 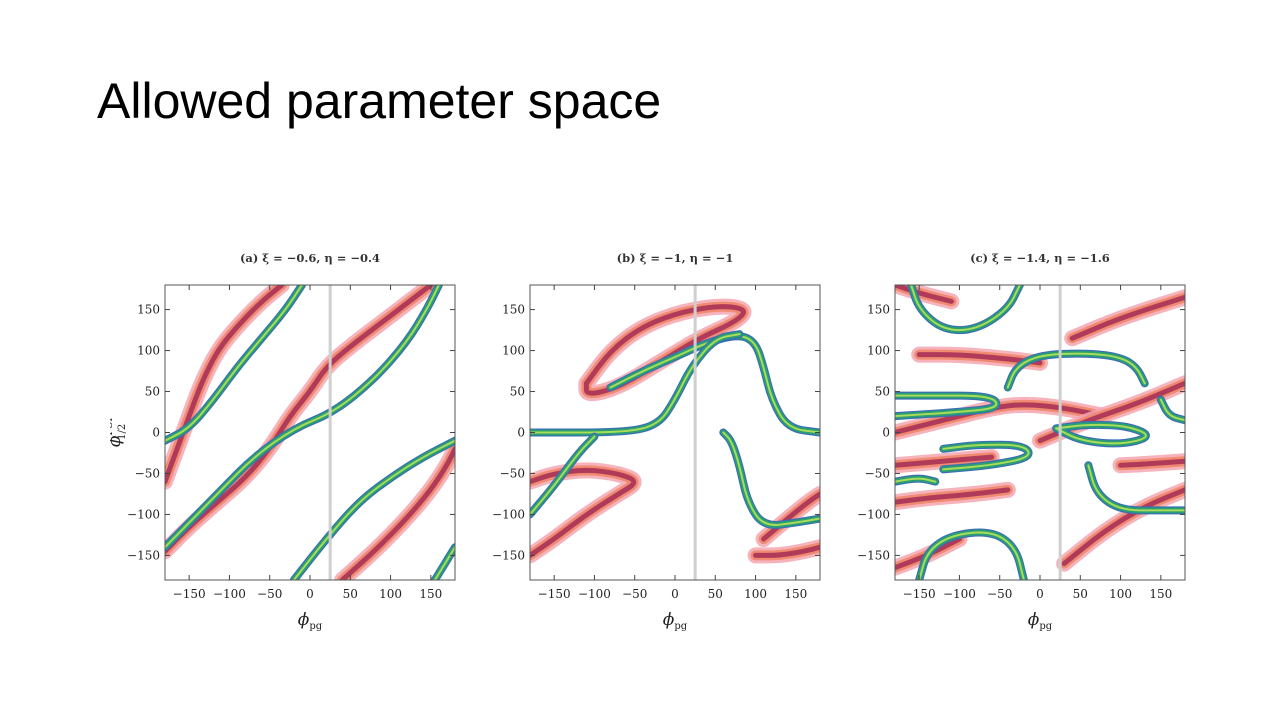 What do you see at coordinates (122, 432) in the screenshot?
I see `y-axis-subscript: 1/2` at bounding box center [122, 432].